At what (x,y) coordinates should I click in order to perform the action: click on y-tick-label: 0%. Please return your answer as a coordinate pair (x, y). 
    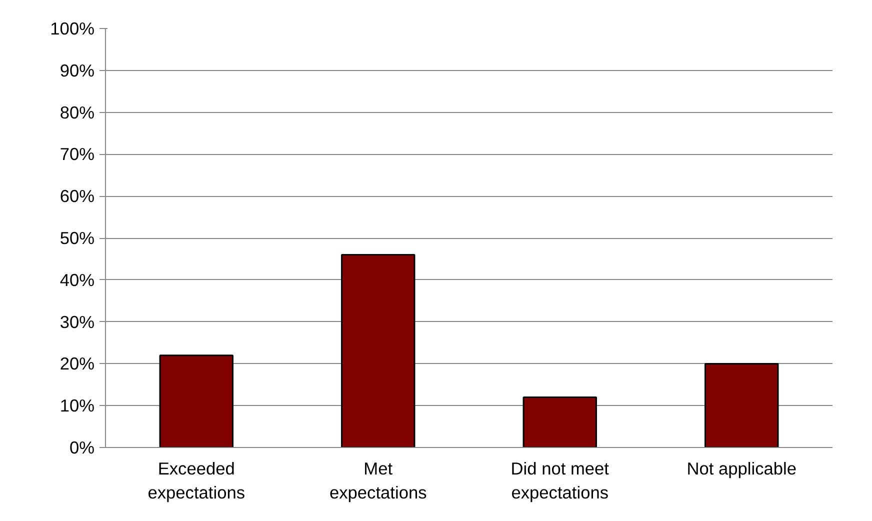
    Looking at the image, I should click on (81, 448).